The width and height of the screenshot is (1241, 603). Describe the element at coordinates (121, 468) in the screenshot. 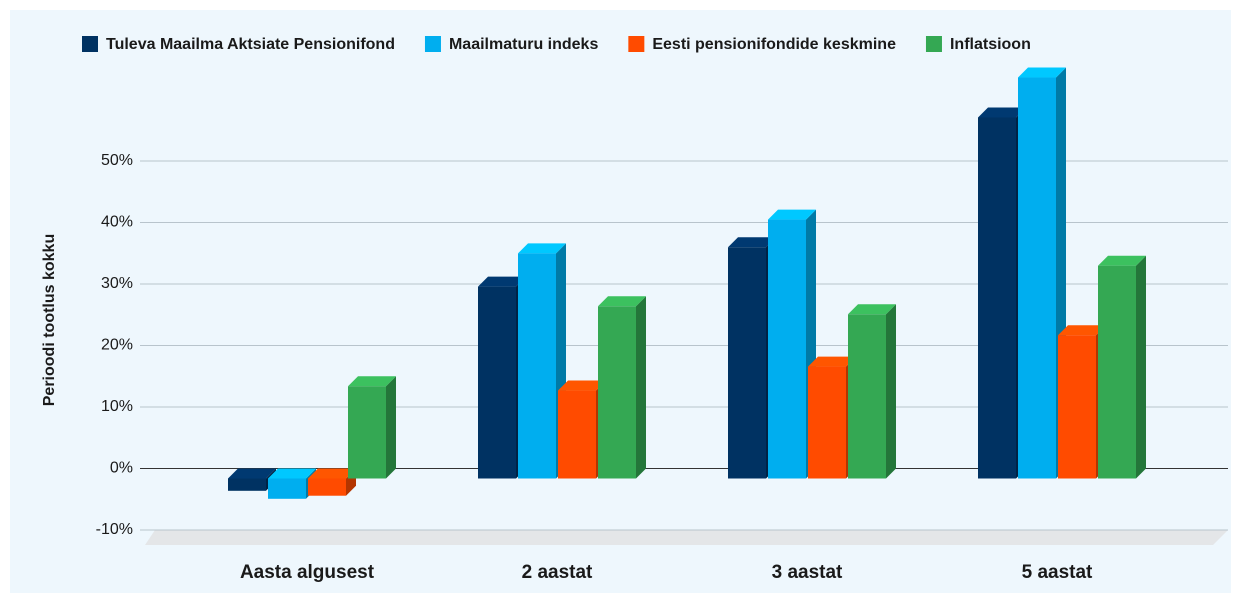

I see `y-tick-label: 0%` at that location.